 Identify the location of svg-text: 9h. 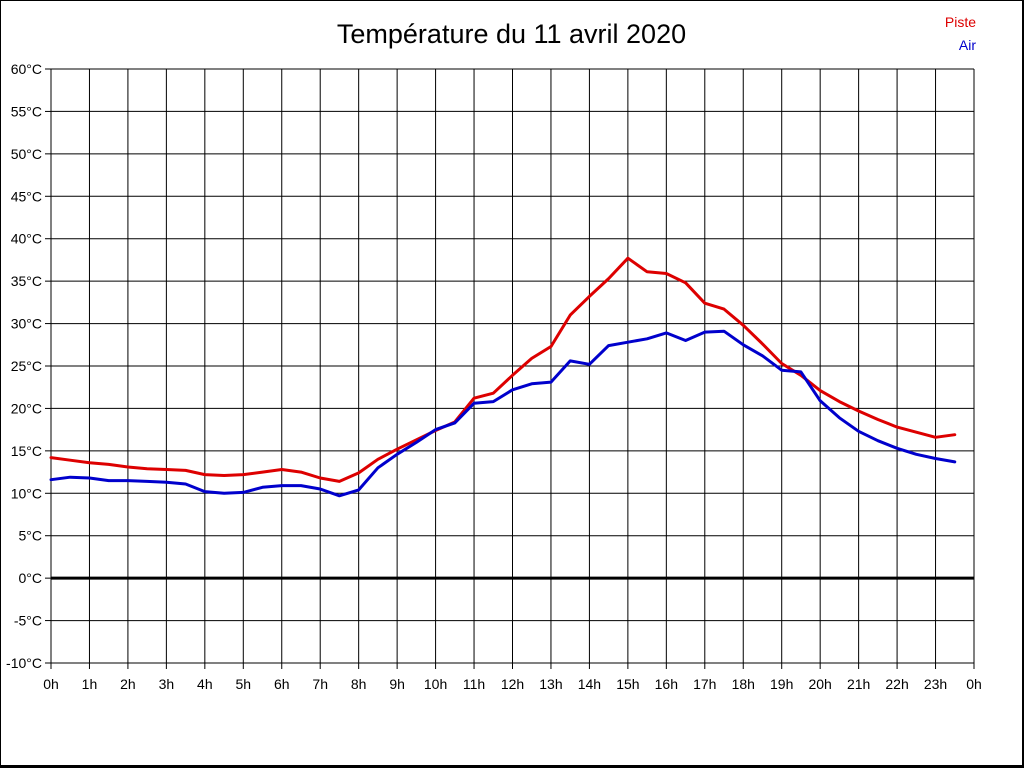
(397, 684).